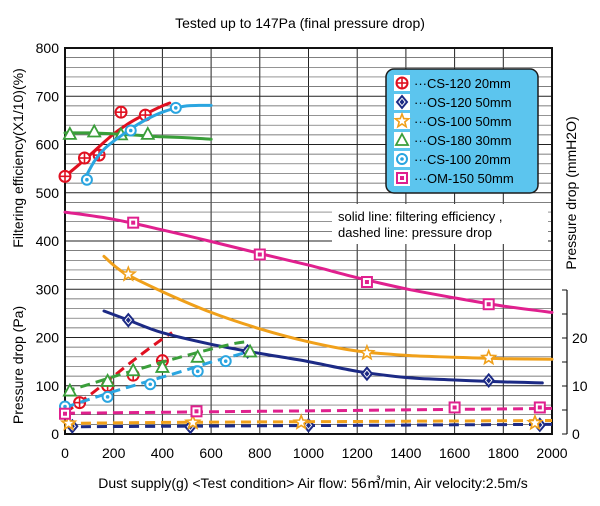  I want to click on legend-item-om-150-50mm: ···OM-150 50mm, so click(454, 178).